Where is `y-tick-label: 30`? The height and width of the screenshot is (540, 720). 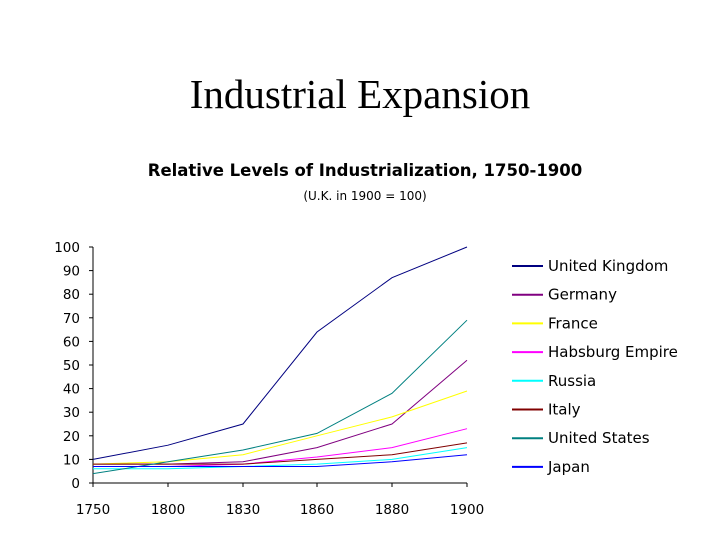 y-tick-label: 30 is located at coordinates (71, 413).